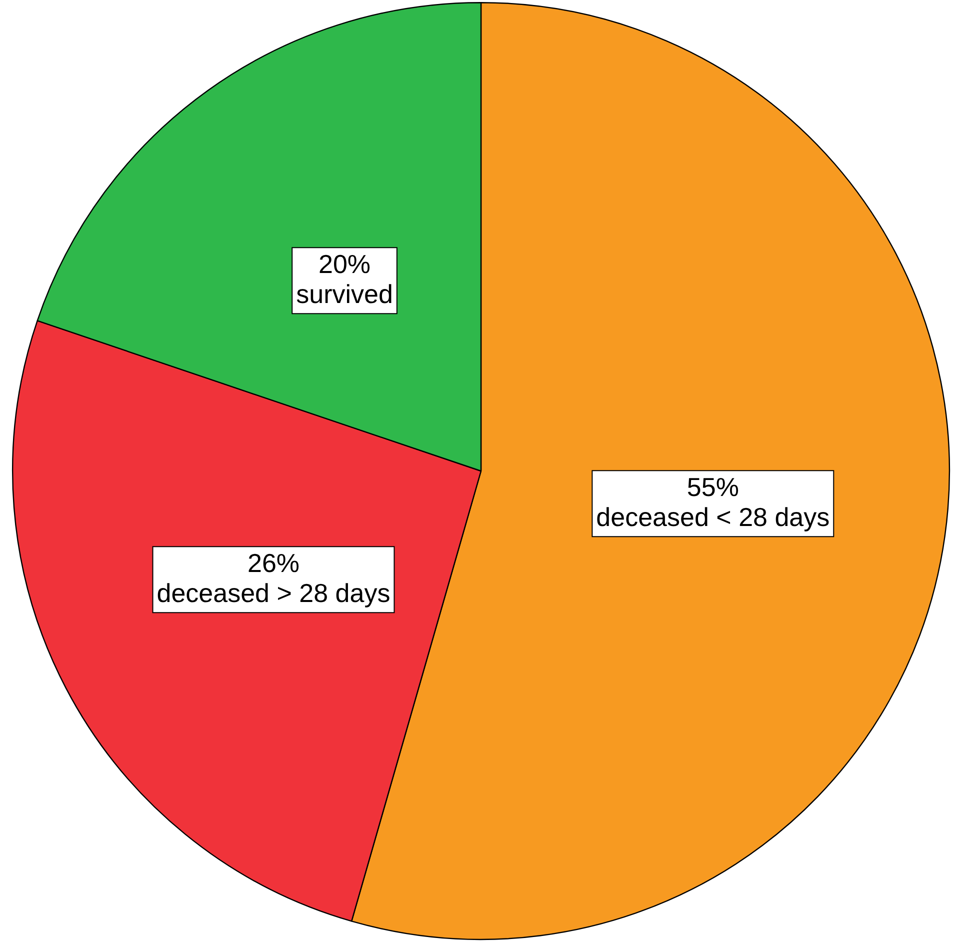 The width and height of the screenshot is (962, 942). What do you see at coordinates (273, 563) in the screenshot?
I see `data-label: 26%` at bounding box center [273, 563].